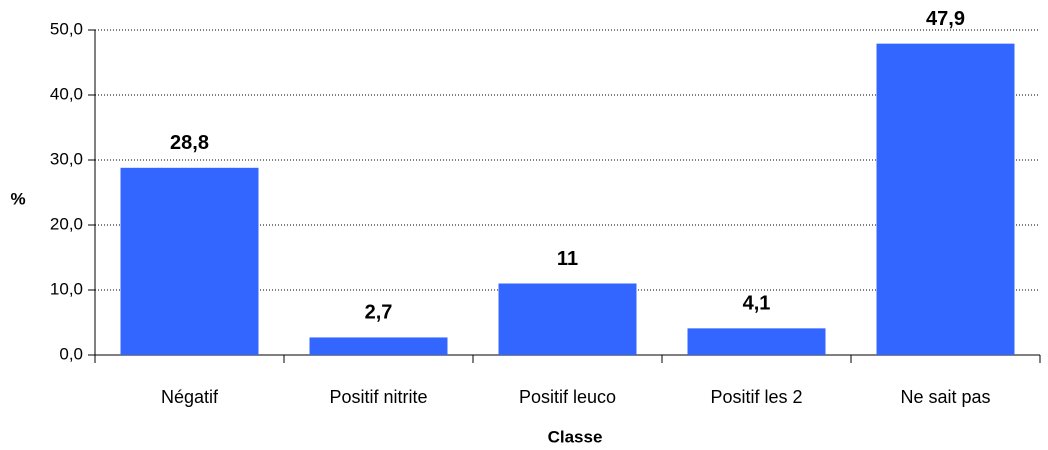 Image resolution: width=1048 pixels, height=450 pixels. I want to click on data-label: 11, so click(567, 259).